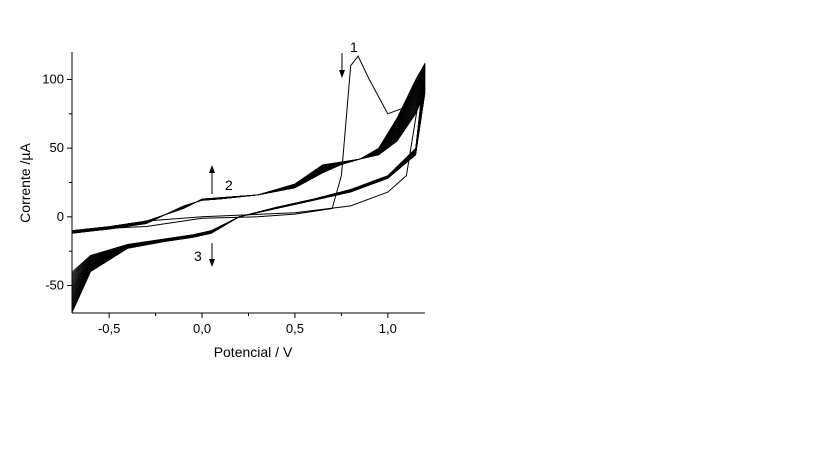 This screenshot has width=819, height=460. What do you see at coordinates (109, 328) in the screenshot?
I see `x-tick-label: -0,5` at bounding box center [109, 328].